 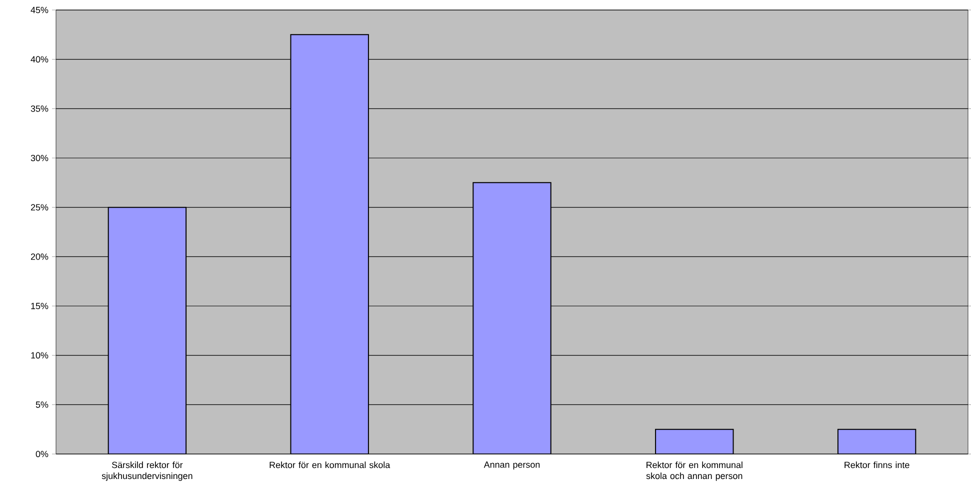 What do you see at coordinates (877, 465) in the screenshot?
I see `x-tick-label: Rektor finns inte` at bounding box center [877, 465].